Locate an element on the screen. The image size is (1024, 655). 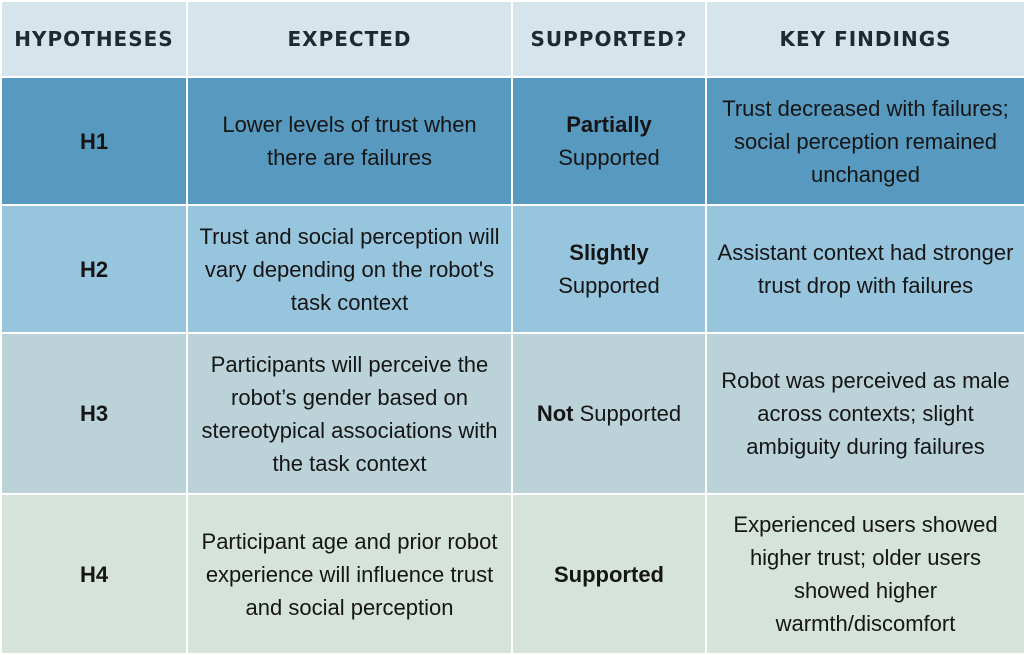
hypothesis-id: H3 is located at coordinates (94, 413).